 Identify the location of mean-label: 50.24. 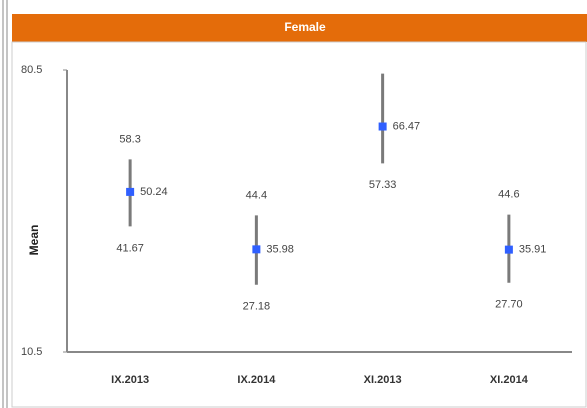
(154, 192).